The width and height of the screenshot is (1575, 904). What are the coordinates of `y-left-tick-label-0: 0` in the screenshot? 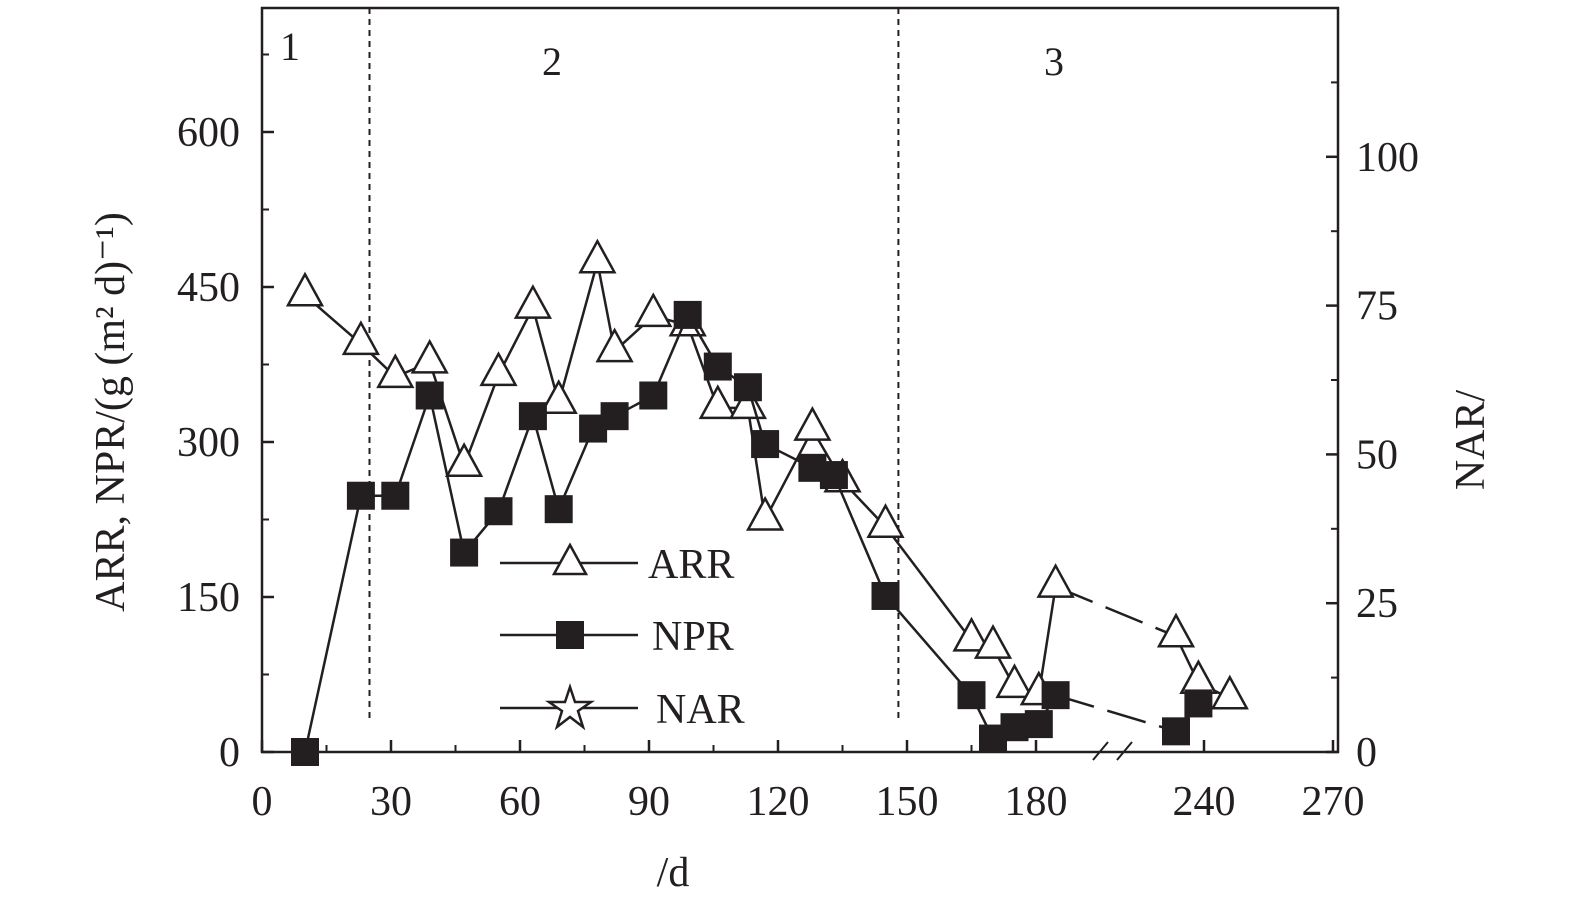 It's located at (229, 753).